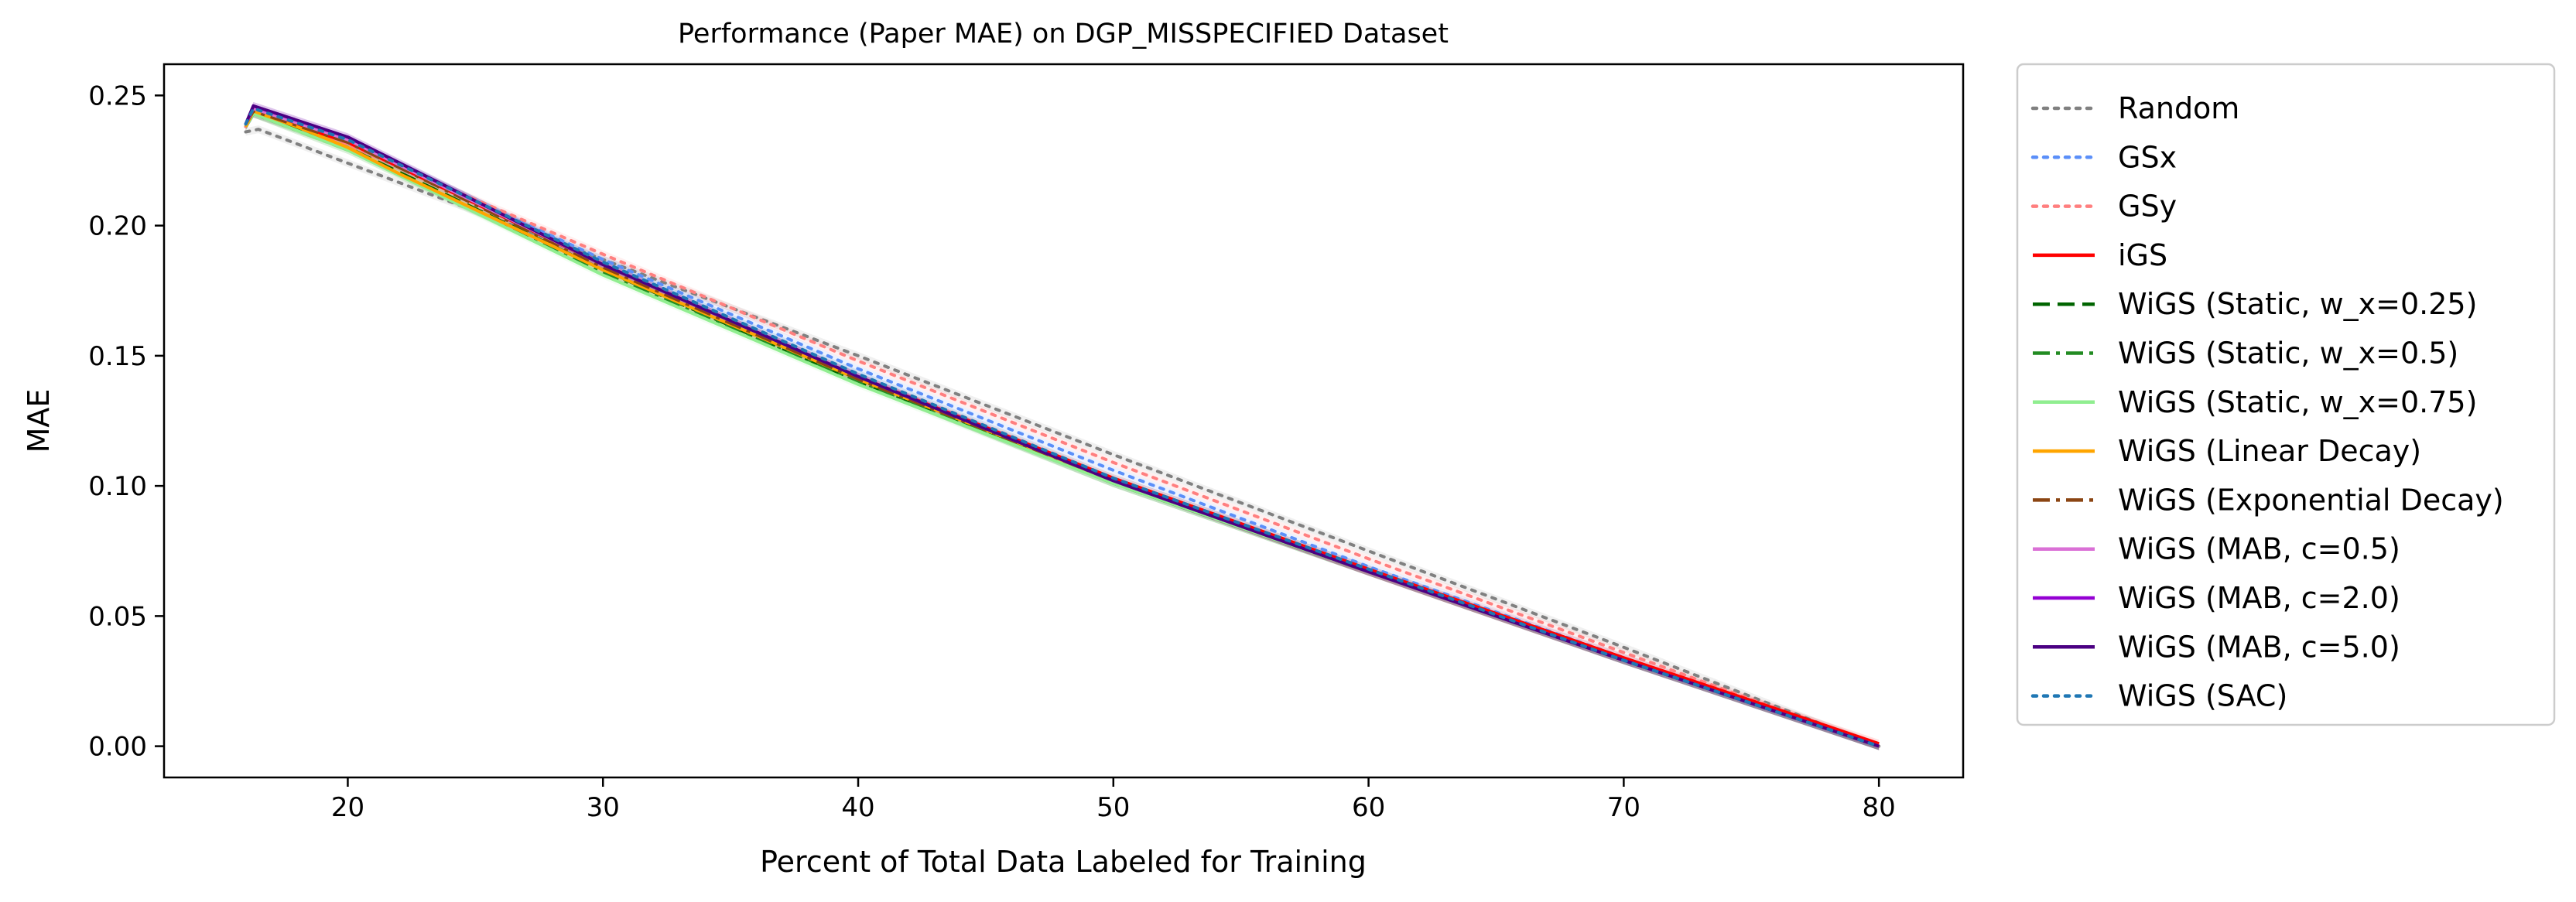 This screenshot has height=902, width=2576. Describe the element at coordinates (39, 421) in the screenshot. I see `y-axis-title: MAE` at that location.